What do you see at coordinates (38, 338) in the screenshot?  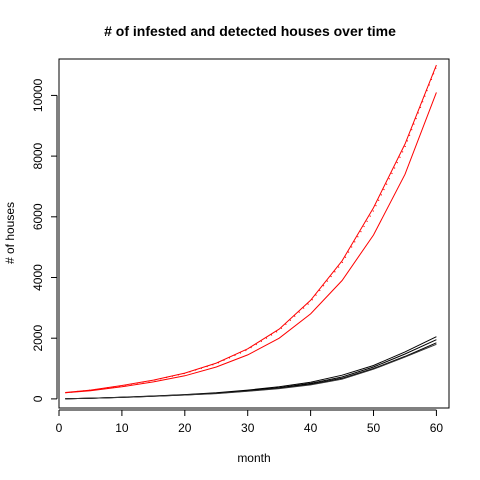 I see `y-tick-label: 2000` at bounding box center [38, 338].